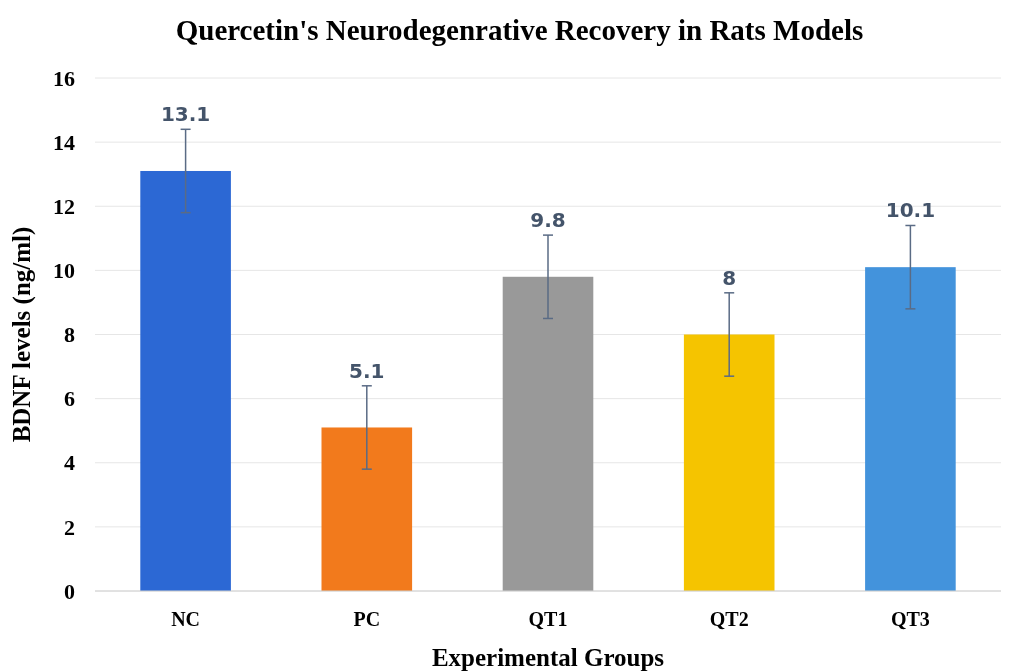 The width and height of the screenshot is (1019, 671). Describe the element at coordinates (69, 591) in the screenshot. I see `y-tick-label: 0` at that location.